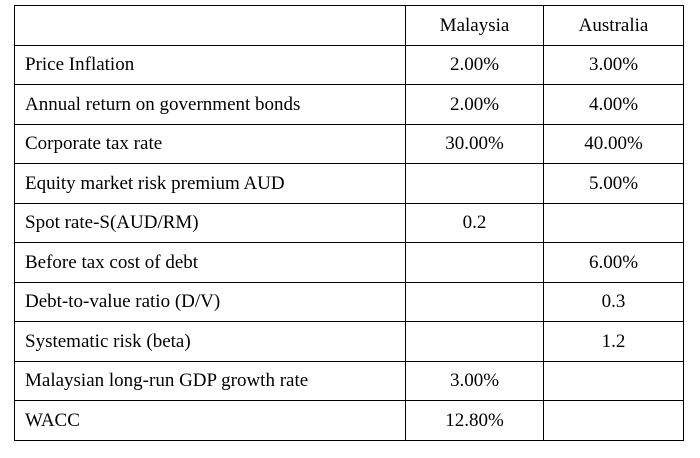 The height and width of the screenshot is (458, 700). What do you see at coordinates (210, 420) in the screenshot?
I see `row-label: WACC` at bounding box center [210, 420].